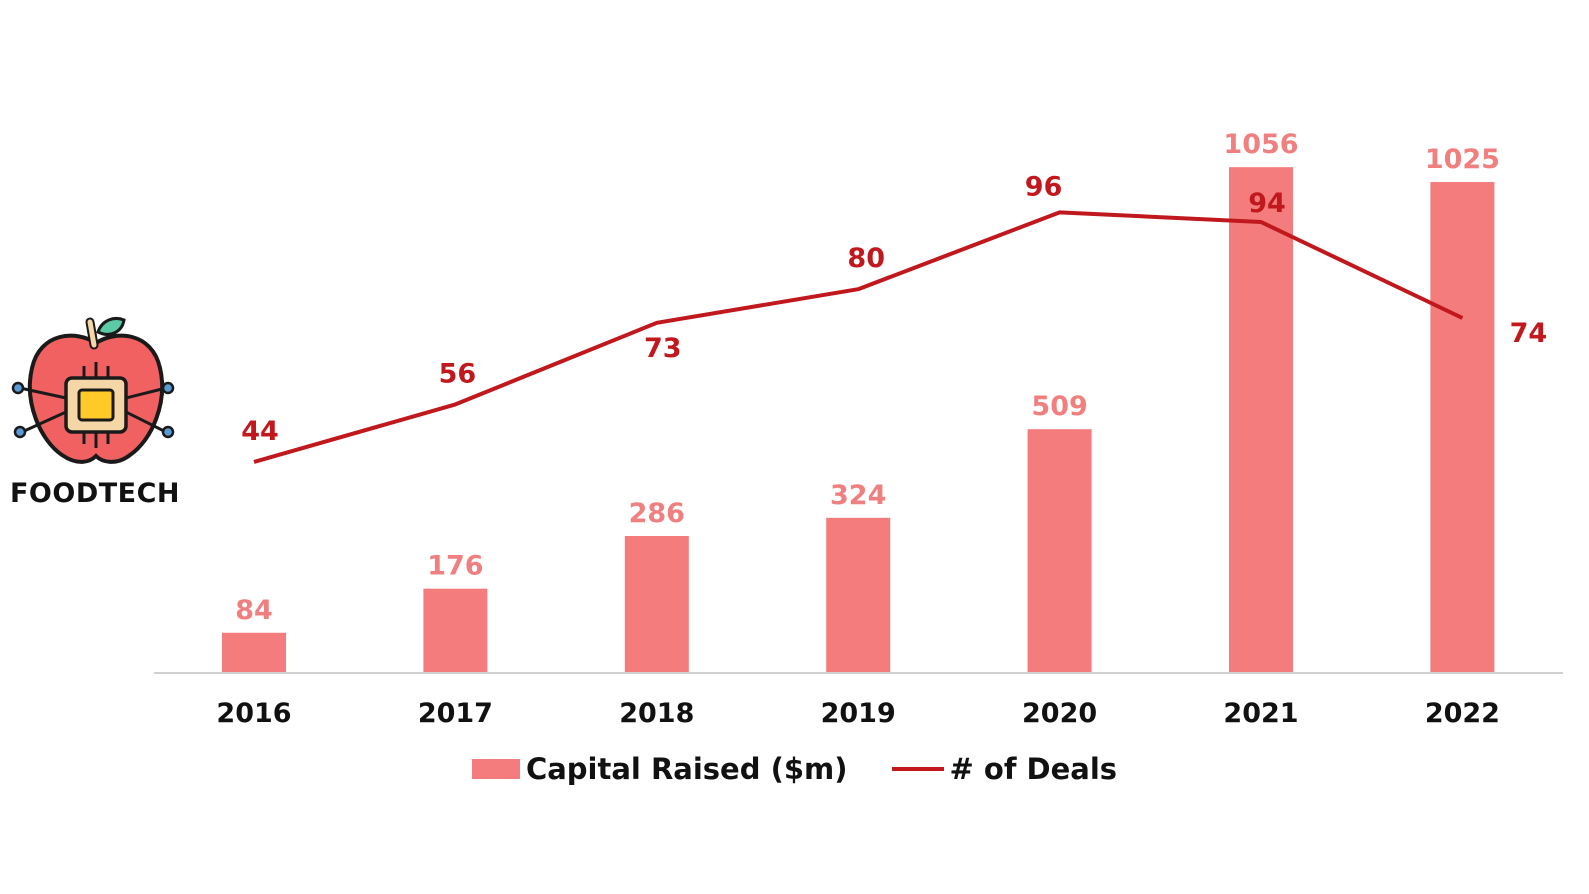 This screenshot has width=1589, height=894. Describe the element at coordinates (495, 769) in the screenshot. I see `legend-bar-swatch` at that location.